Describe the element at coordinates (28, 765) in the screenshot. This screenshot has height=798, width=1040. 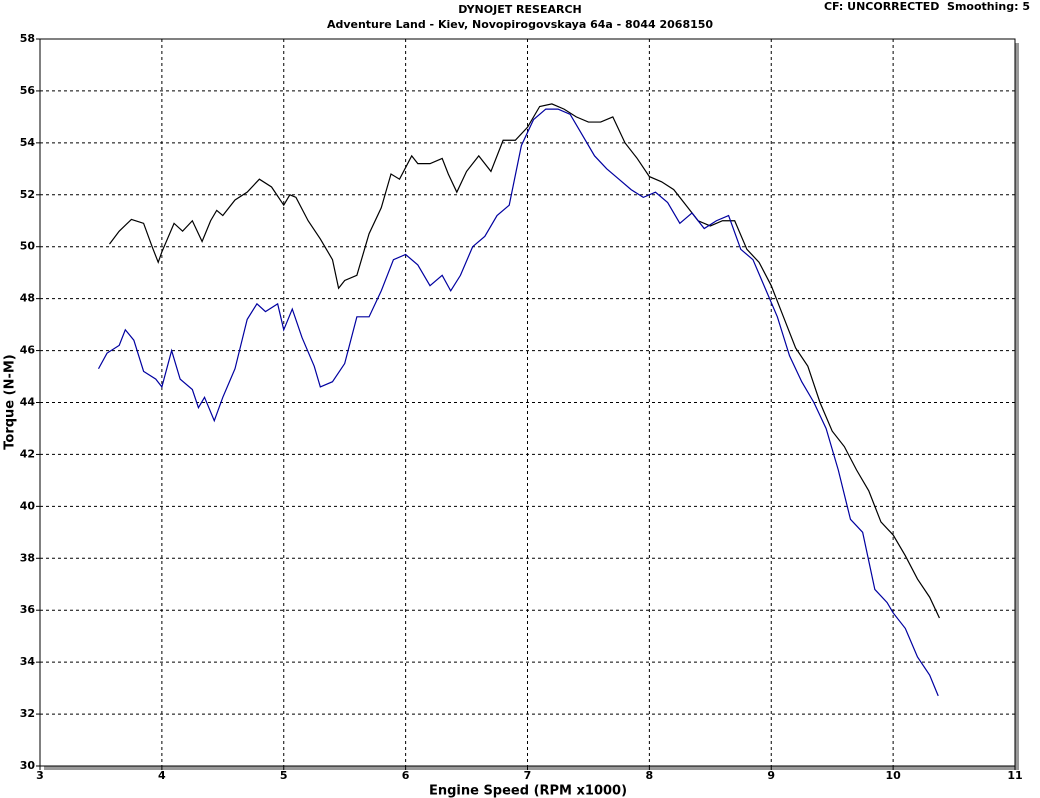
I see `y-tick-label: 30` at that location.